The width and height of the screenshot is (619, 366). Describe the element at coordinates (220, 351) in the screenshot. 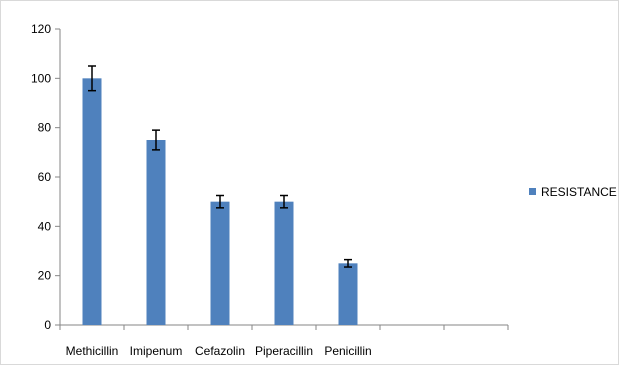

I see `x-tick-label: Cefazolin` at that location.